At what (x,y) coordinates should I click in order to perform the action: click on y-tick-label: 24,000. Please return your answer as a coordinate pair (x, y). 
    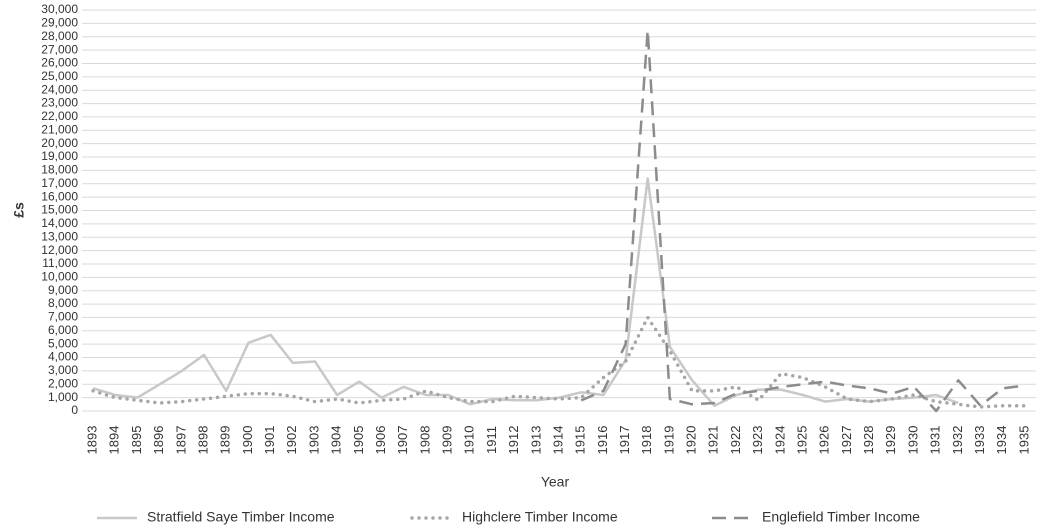
    Looking at the image, I should click on (59, 89).